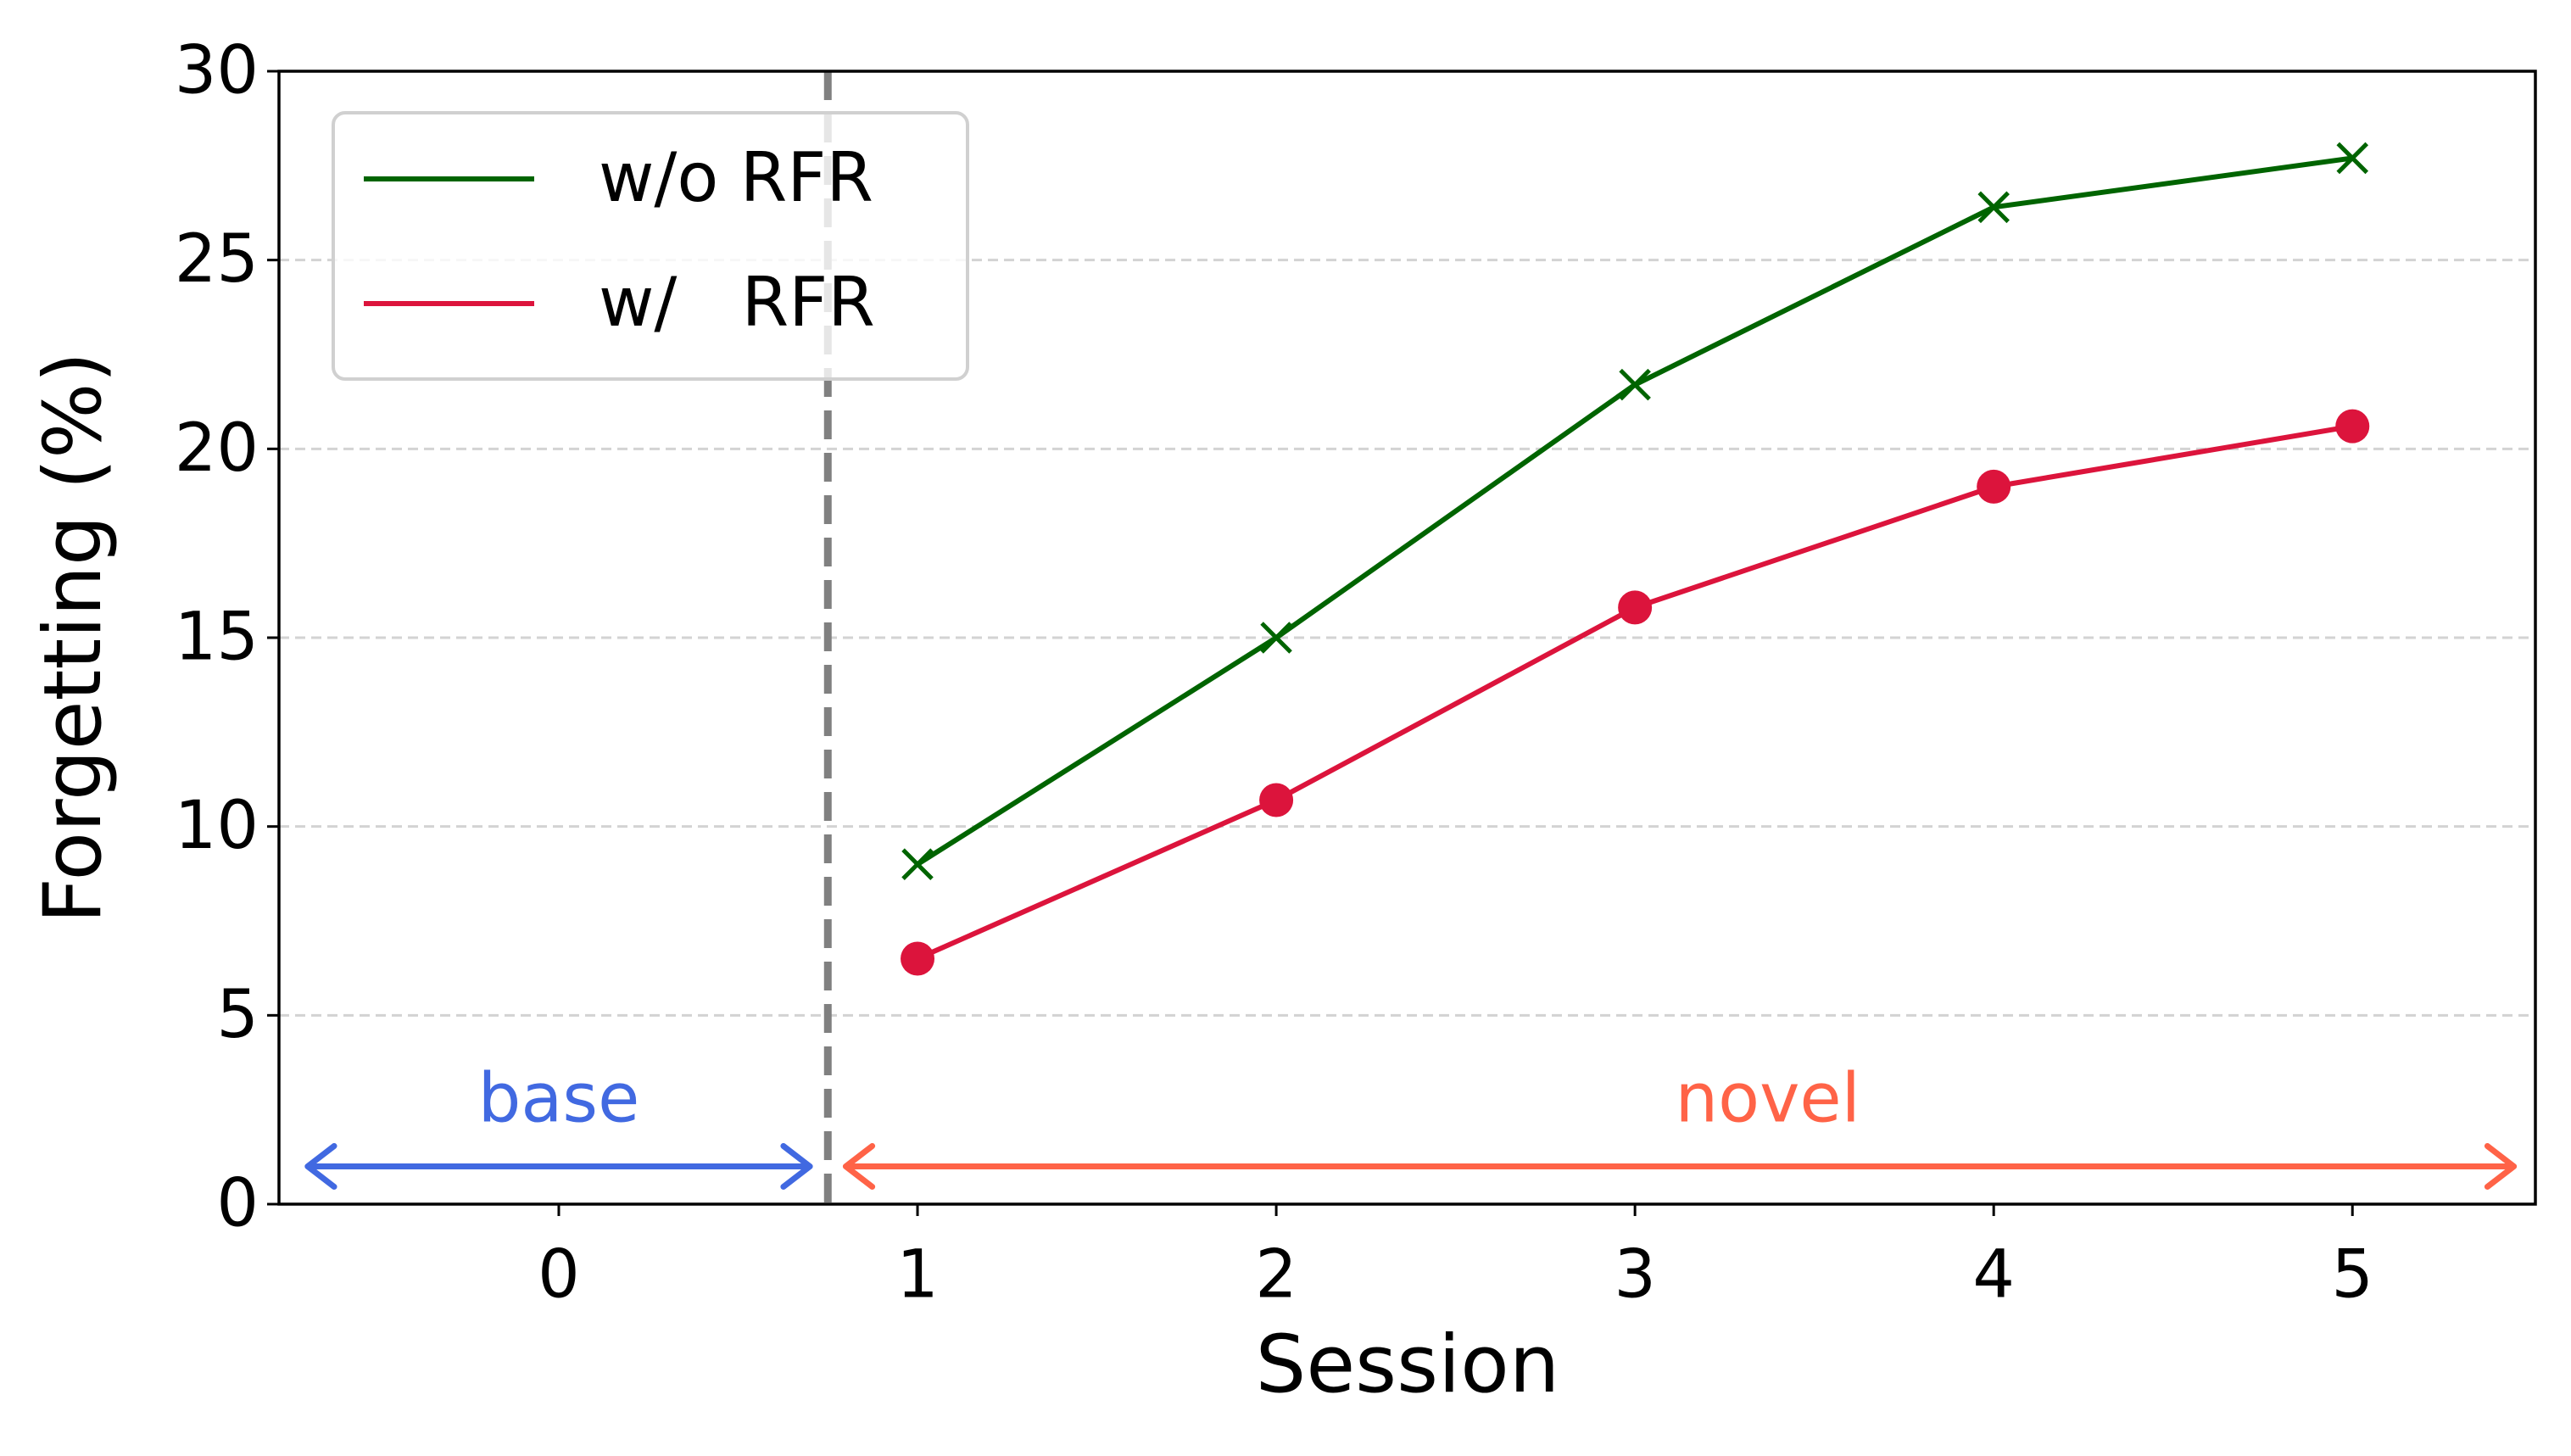  I want to click on y-tick-label: 30, so click(217, 70).